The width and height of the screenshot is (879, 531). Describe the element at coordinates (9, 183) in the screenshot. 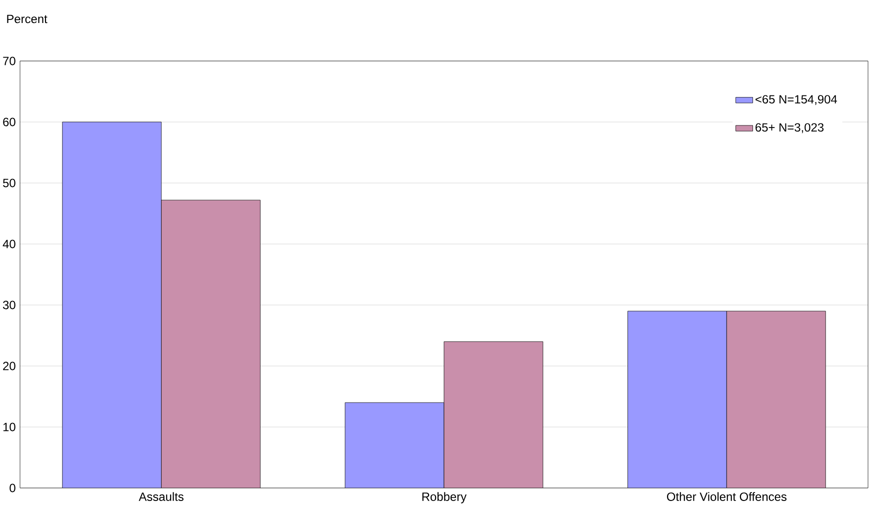

I see `y-tick-label: 50` at that location.